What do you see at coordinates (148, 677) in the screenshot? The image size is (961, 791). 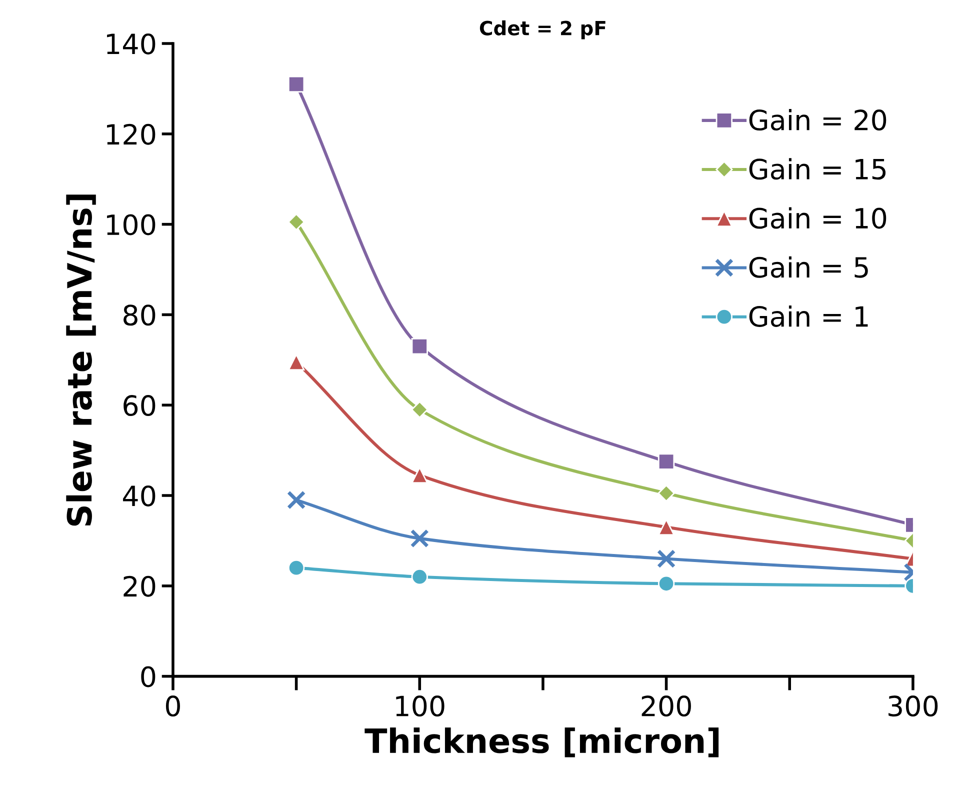 I see `y-tick-label: 0` at bounding box center [148, 677].